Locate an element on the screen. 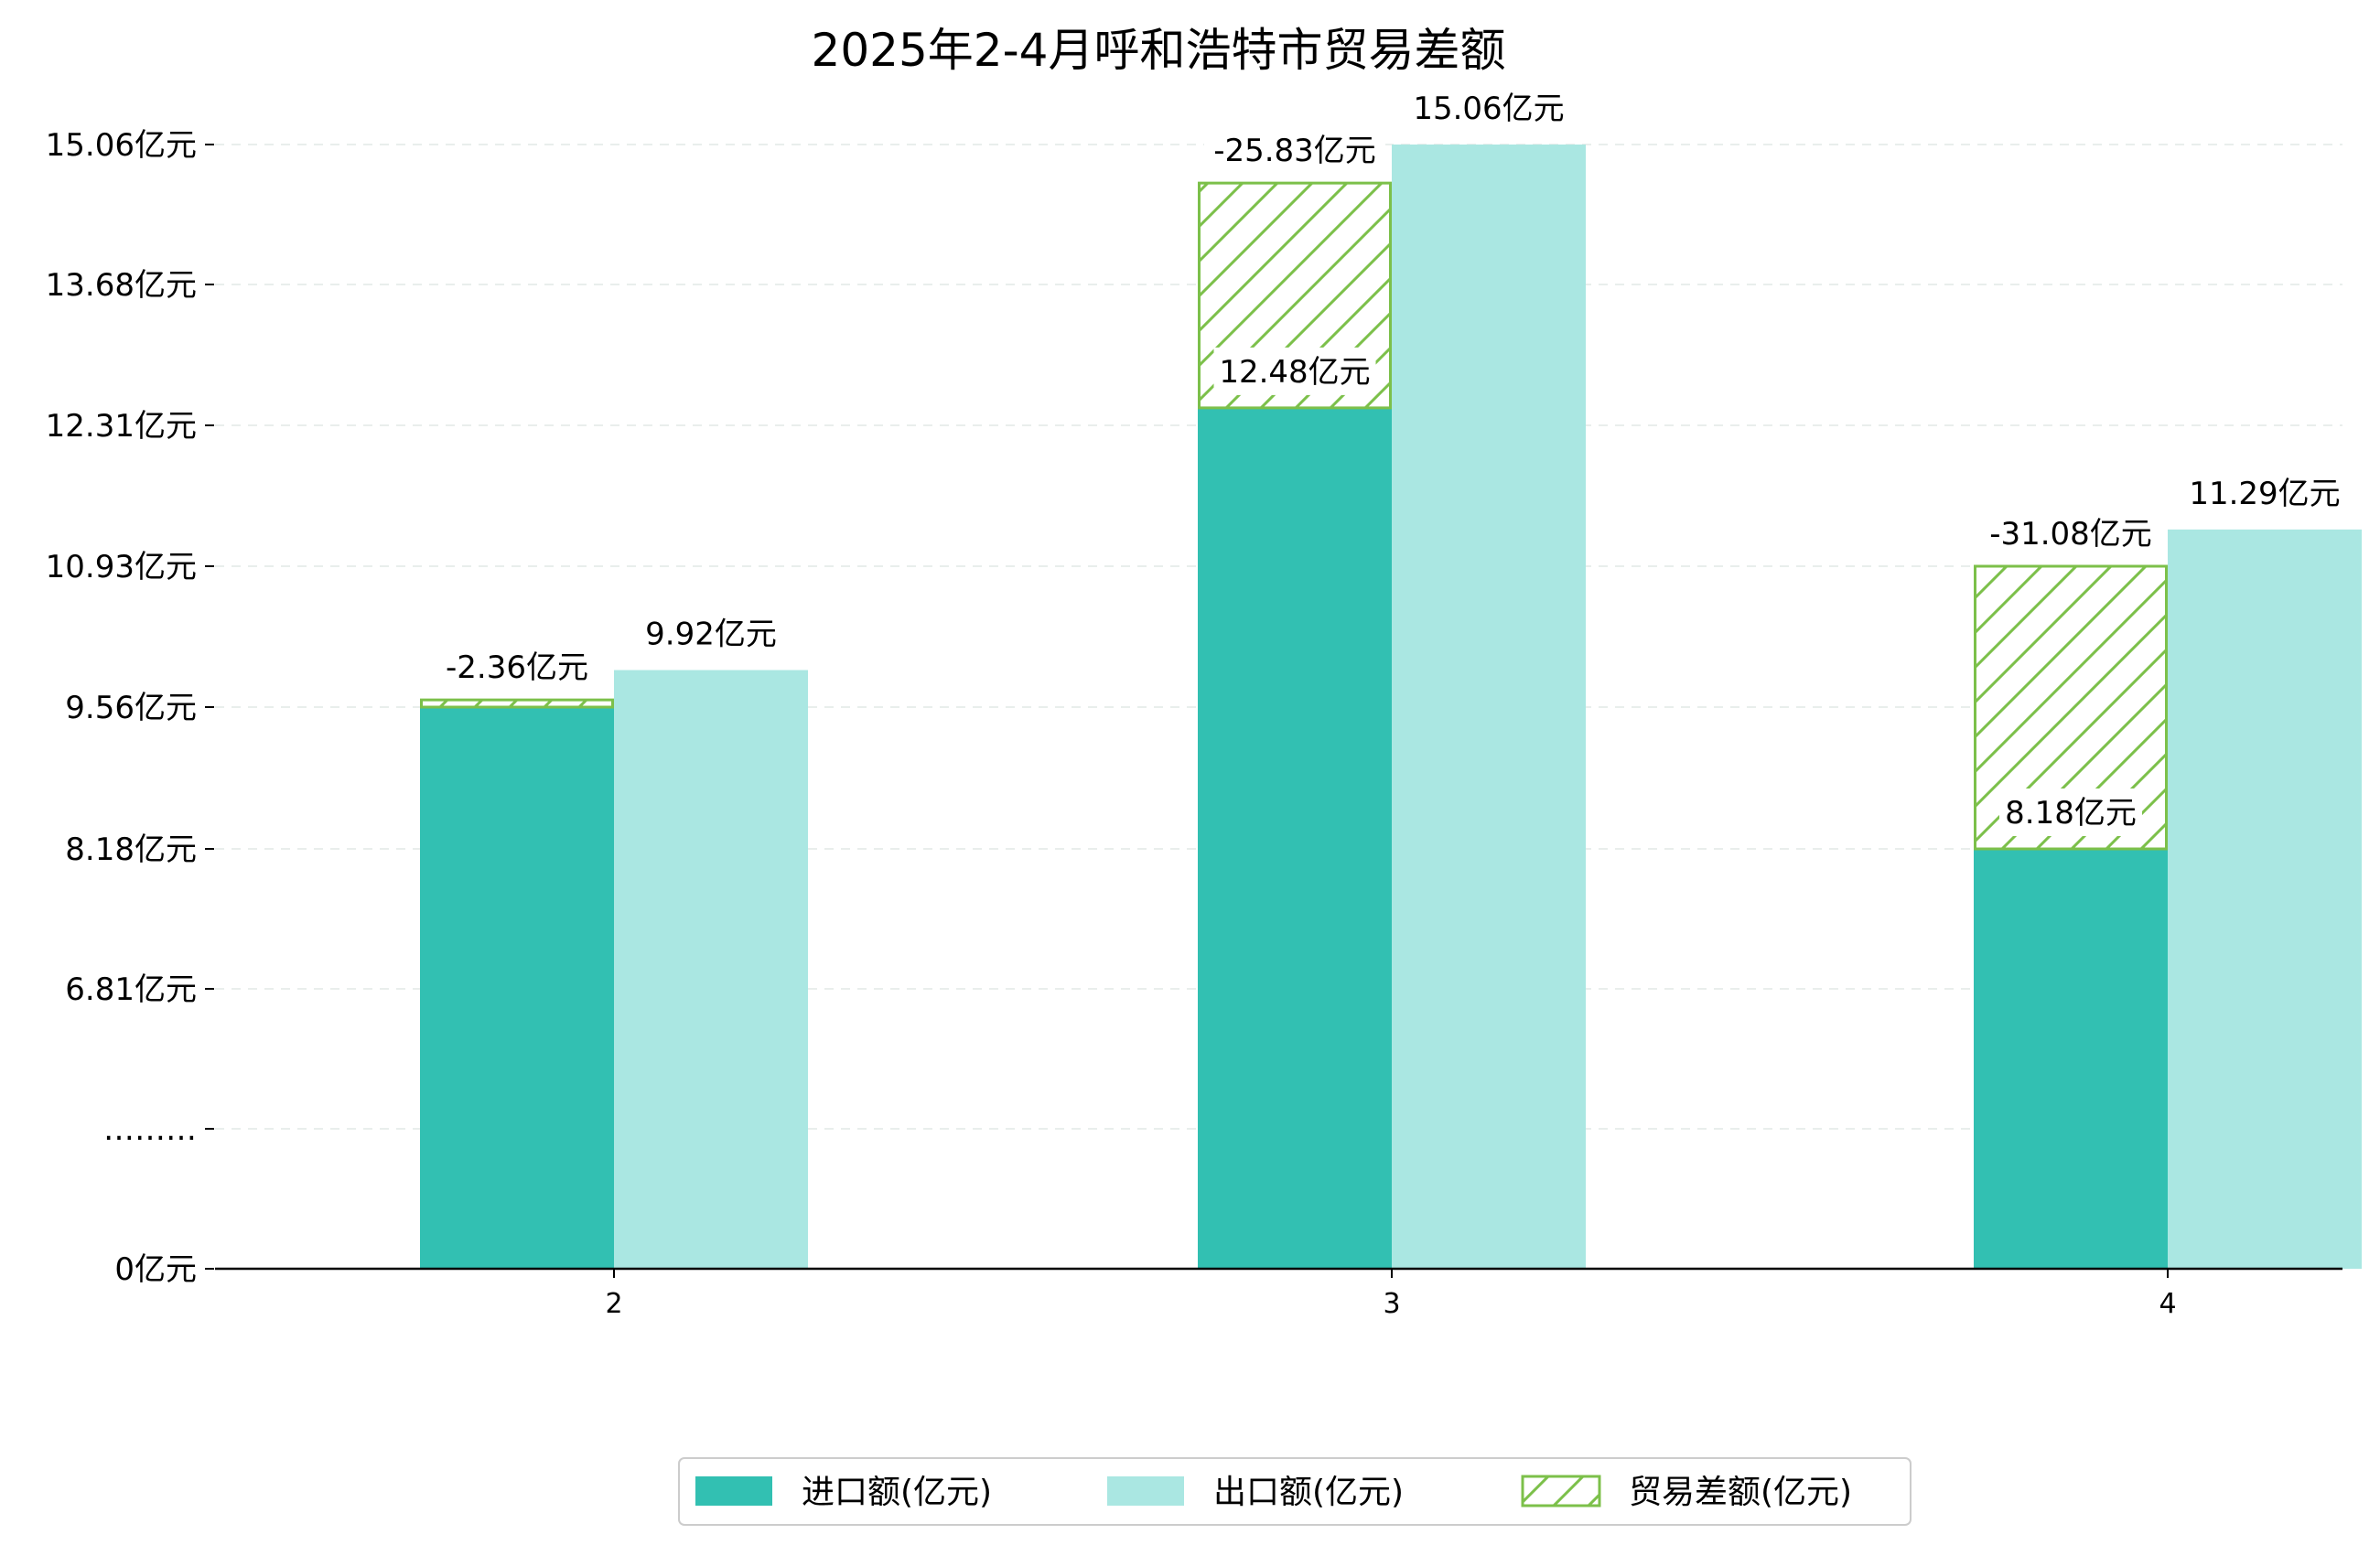 This screenshot has height=1545, width=2380. import-value-label: 8.18亿元 is located at coordinates (2071, 813).